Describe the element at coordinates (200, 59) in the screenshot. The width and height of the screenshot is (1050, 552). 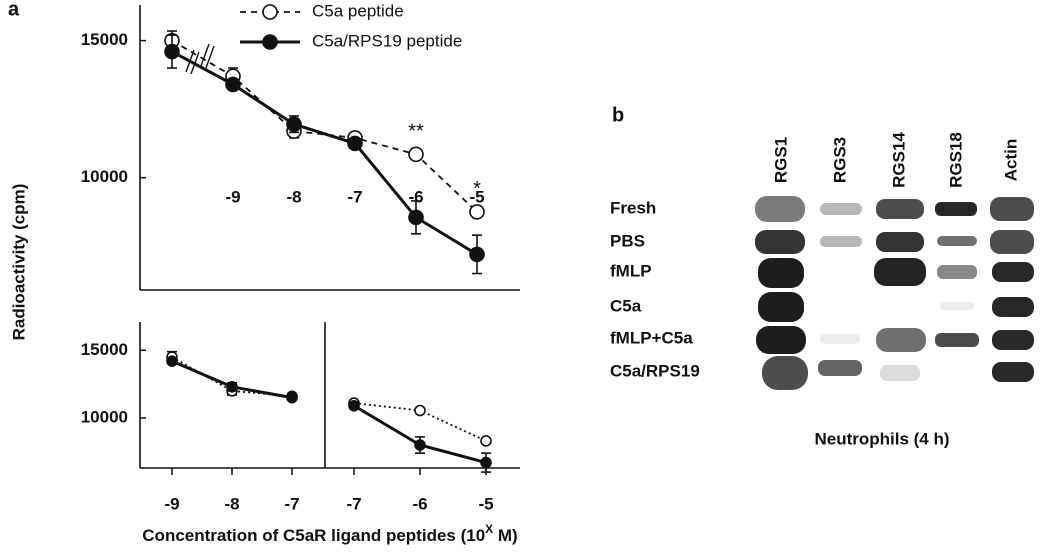
I see `axis-break` at that location.